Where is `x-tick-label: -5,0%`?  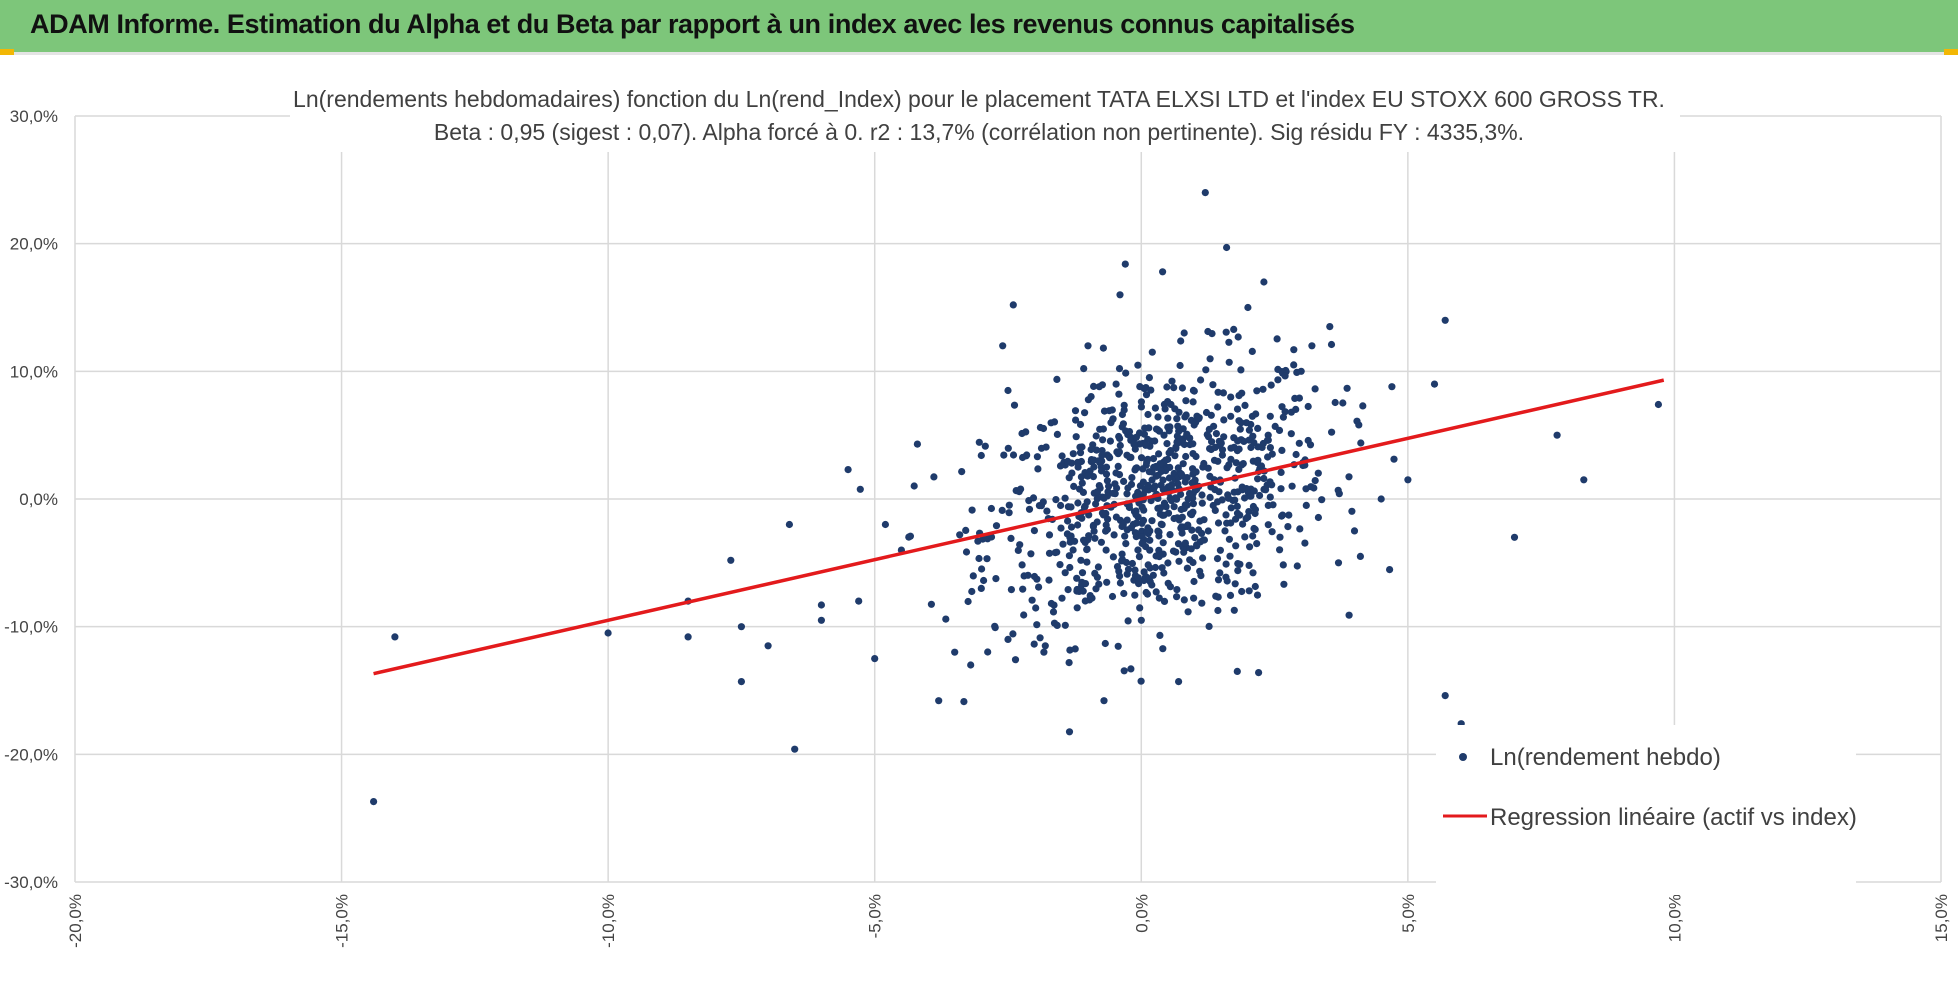 x-tick-label: -5,0% is located at coordinates (875, 916).